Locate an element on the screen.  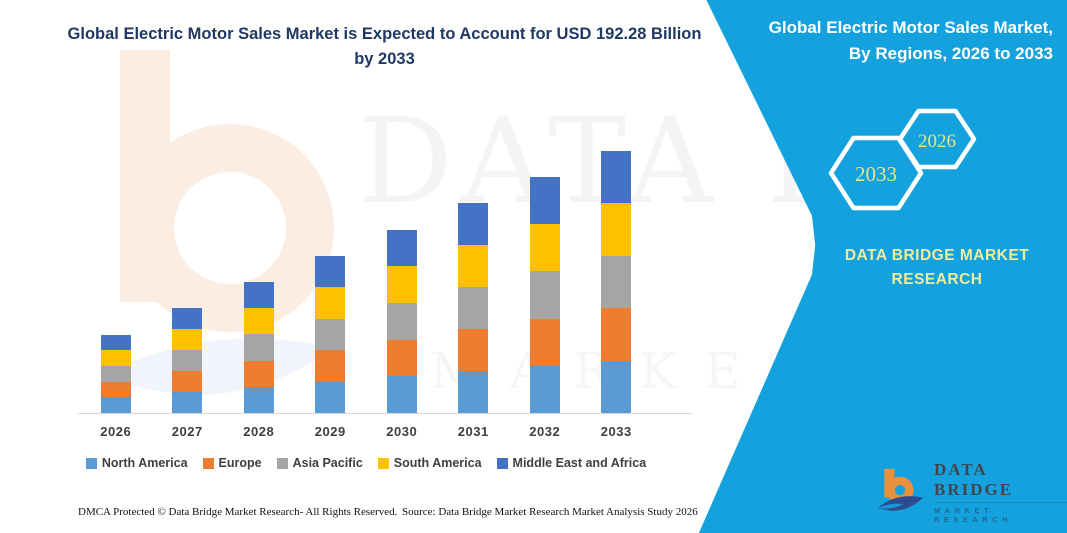
hexagon-2026-icon is located at coordinates (937, 139).